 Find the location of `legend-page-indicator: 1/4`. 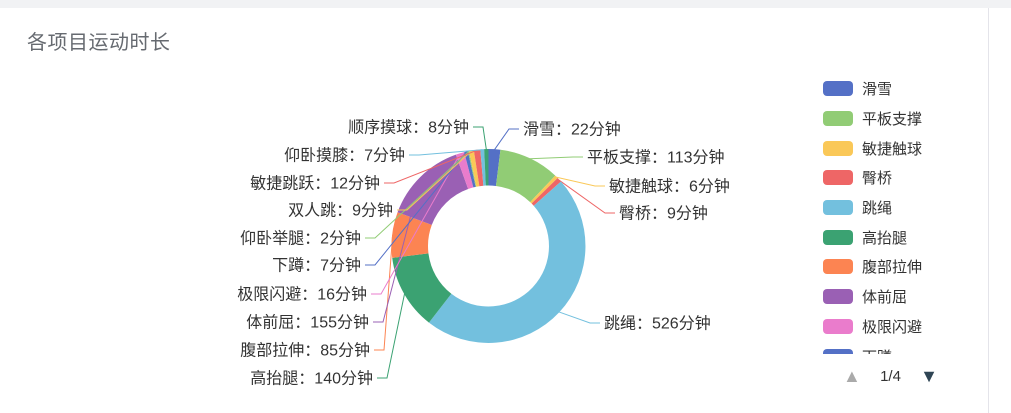

legend-page-indicator: 1/4 is located at coordinates (890, 376).